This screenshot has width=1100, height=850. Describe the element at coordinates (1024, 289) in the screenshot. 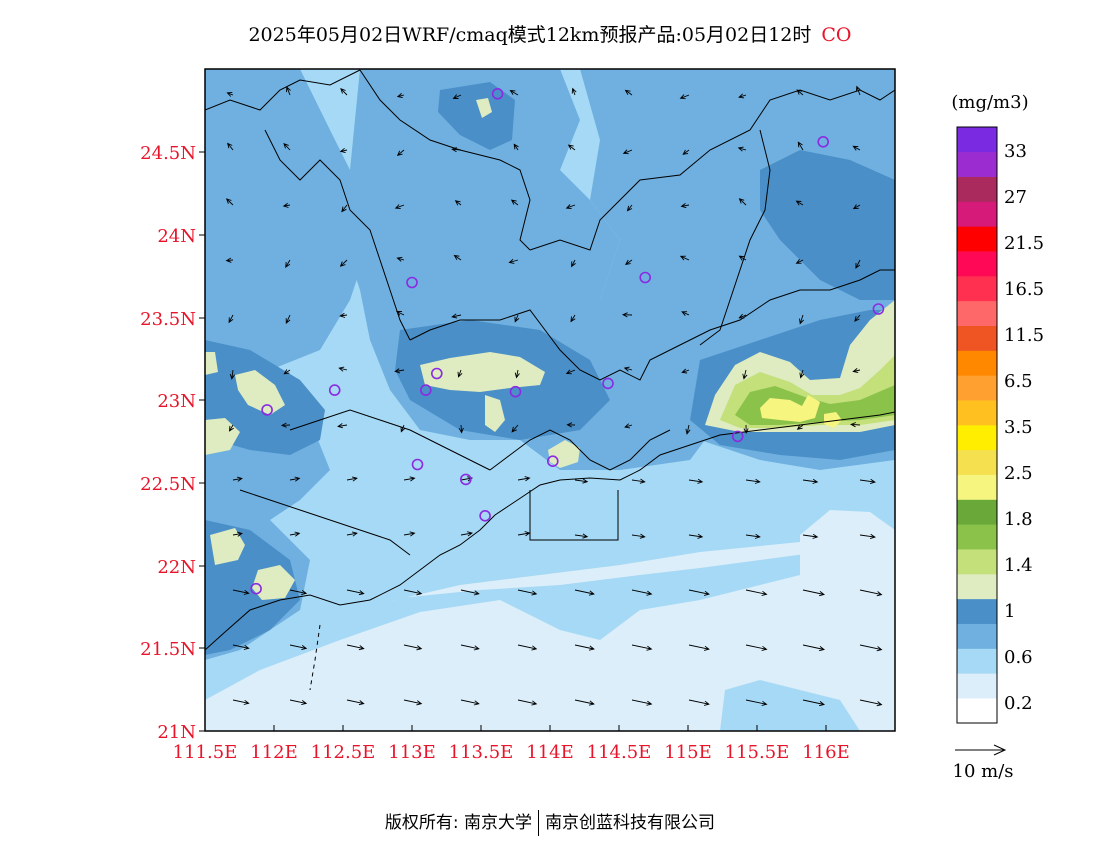

I see `legend-label: 16.5` at that location.